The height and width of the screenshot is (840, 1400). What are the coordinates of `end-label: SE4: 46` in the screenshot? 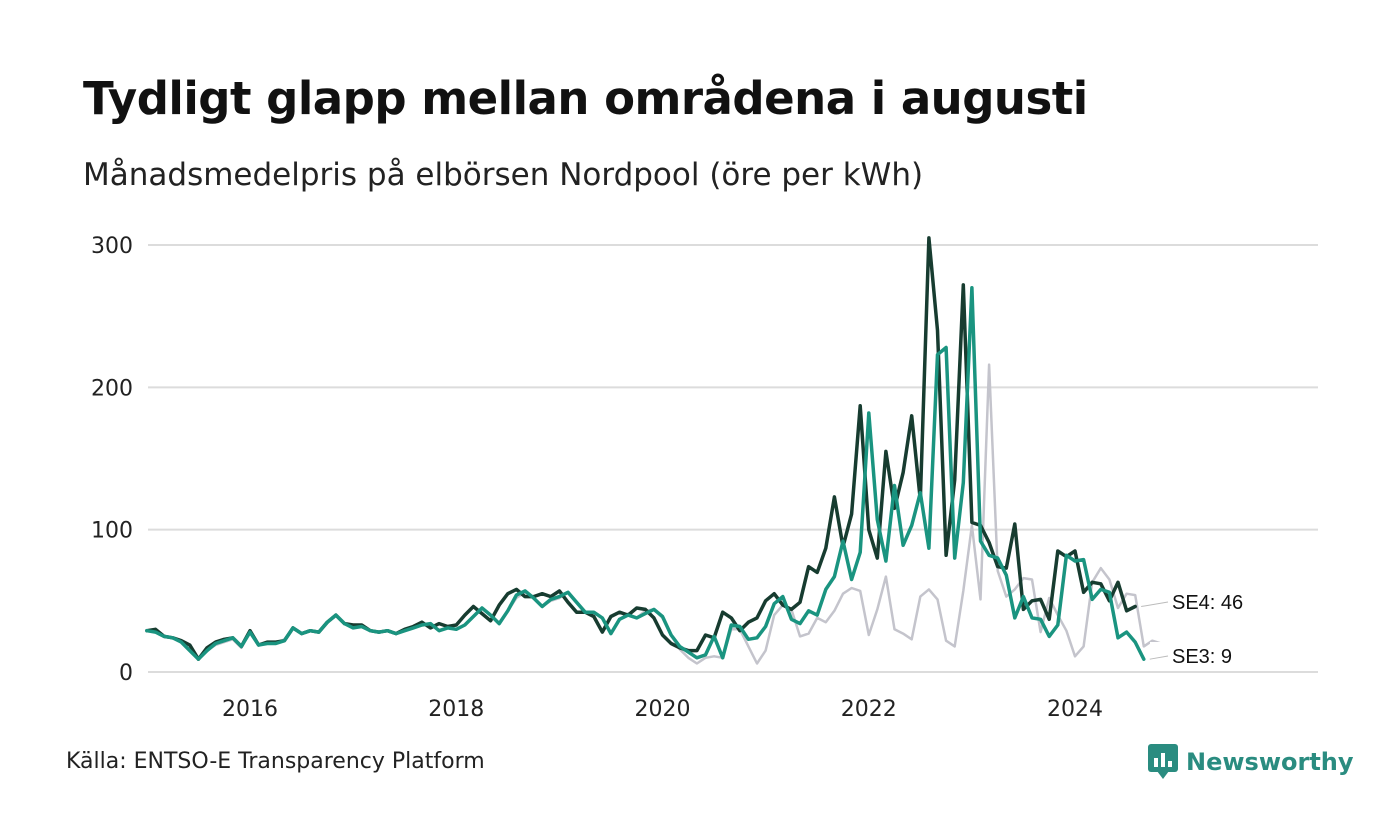 It's located at (1207, 603).